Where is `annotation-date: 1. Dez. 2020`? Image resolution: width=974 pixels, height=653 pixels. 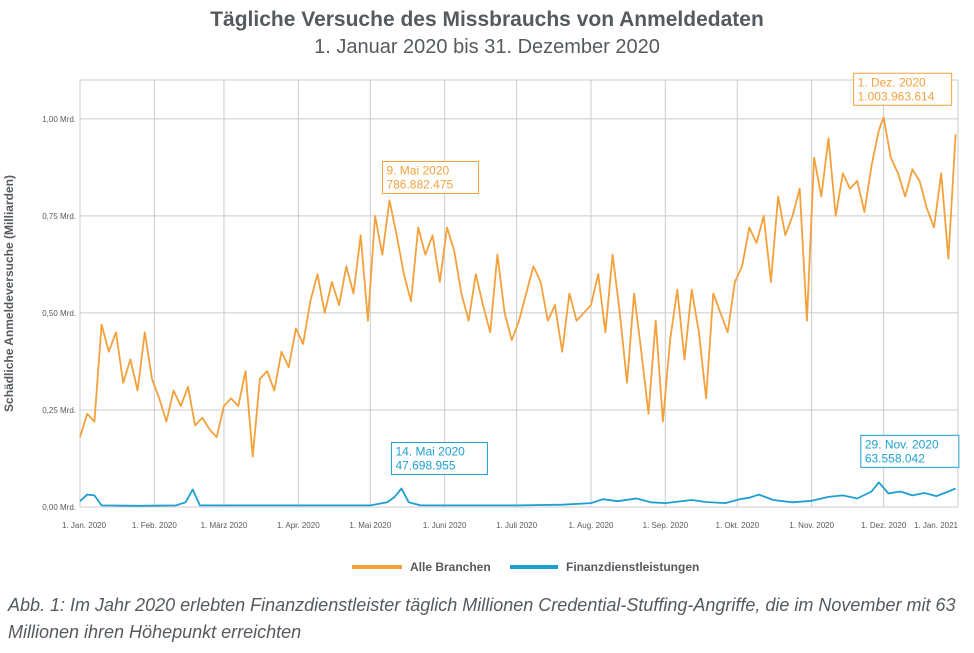 annotation-date: 1. Dez. 2020 is located at coordinates (892, 82).